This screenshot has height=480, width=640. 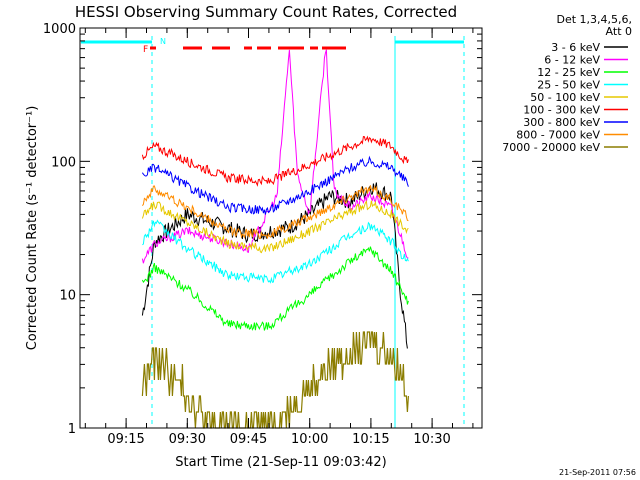 What do you see at coordinates (558, 135) in the screenshot?
I see `legend-label: 800 - 7000 keV` at bounding box center [558, 135].